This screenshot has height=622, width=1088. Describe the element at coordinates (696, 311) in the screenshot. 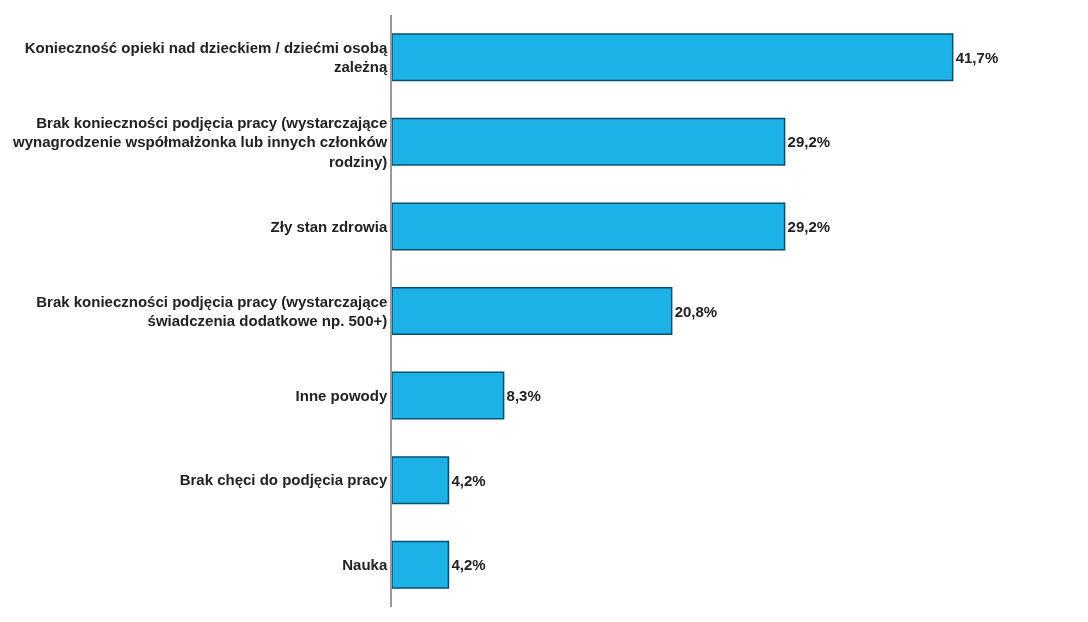

I see `data-label: 20,8%` at that location.